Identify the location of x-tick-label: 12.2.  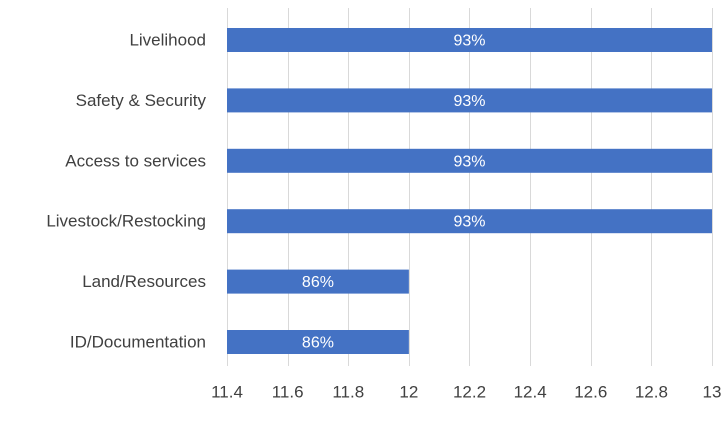
(469, 392).